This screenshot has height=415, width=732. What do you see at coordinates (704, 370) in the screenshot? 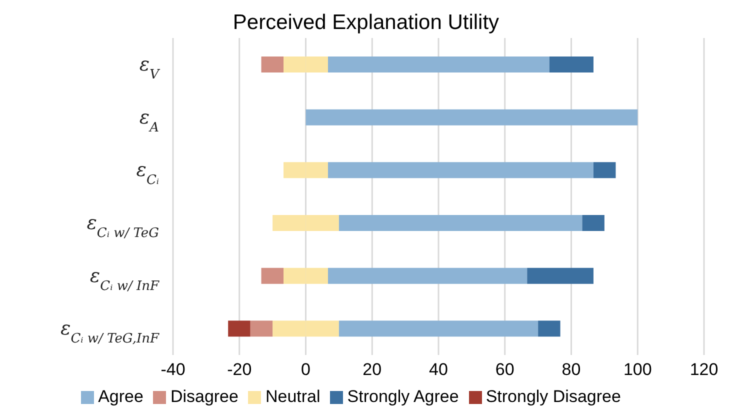
I see `x-tick-label: 120` at bounding box center [704, 370].